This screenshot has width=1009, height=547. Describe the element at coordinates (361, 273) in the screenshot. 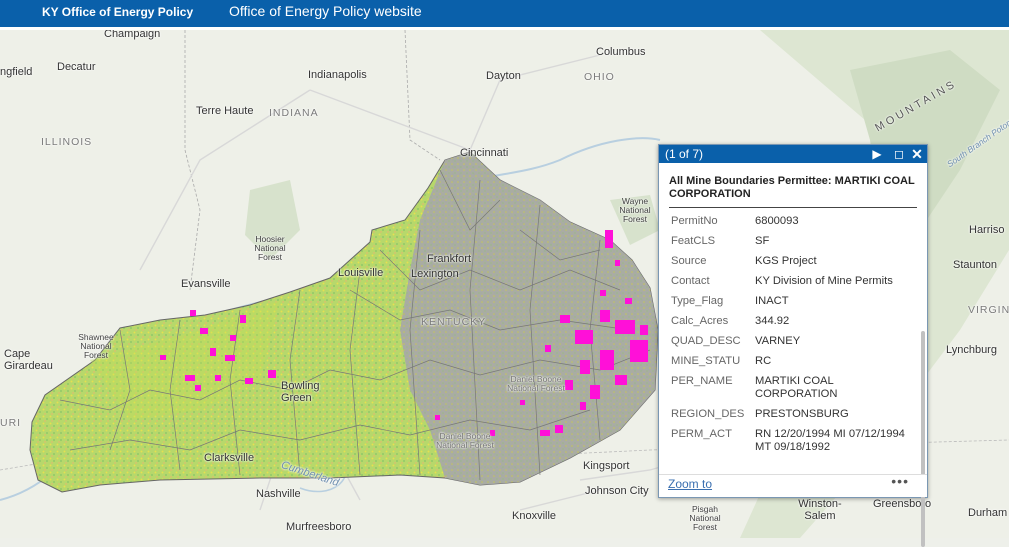

I see `map-label-louisville: Louisville` at that location.